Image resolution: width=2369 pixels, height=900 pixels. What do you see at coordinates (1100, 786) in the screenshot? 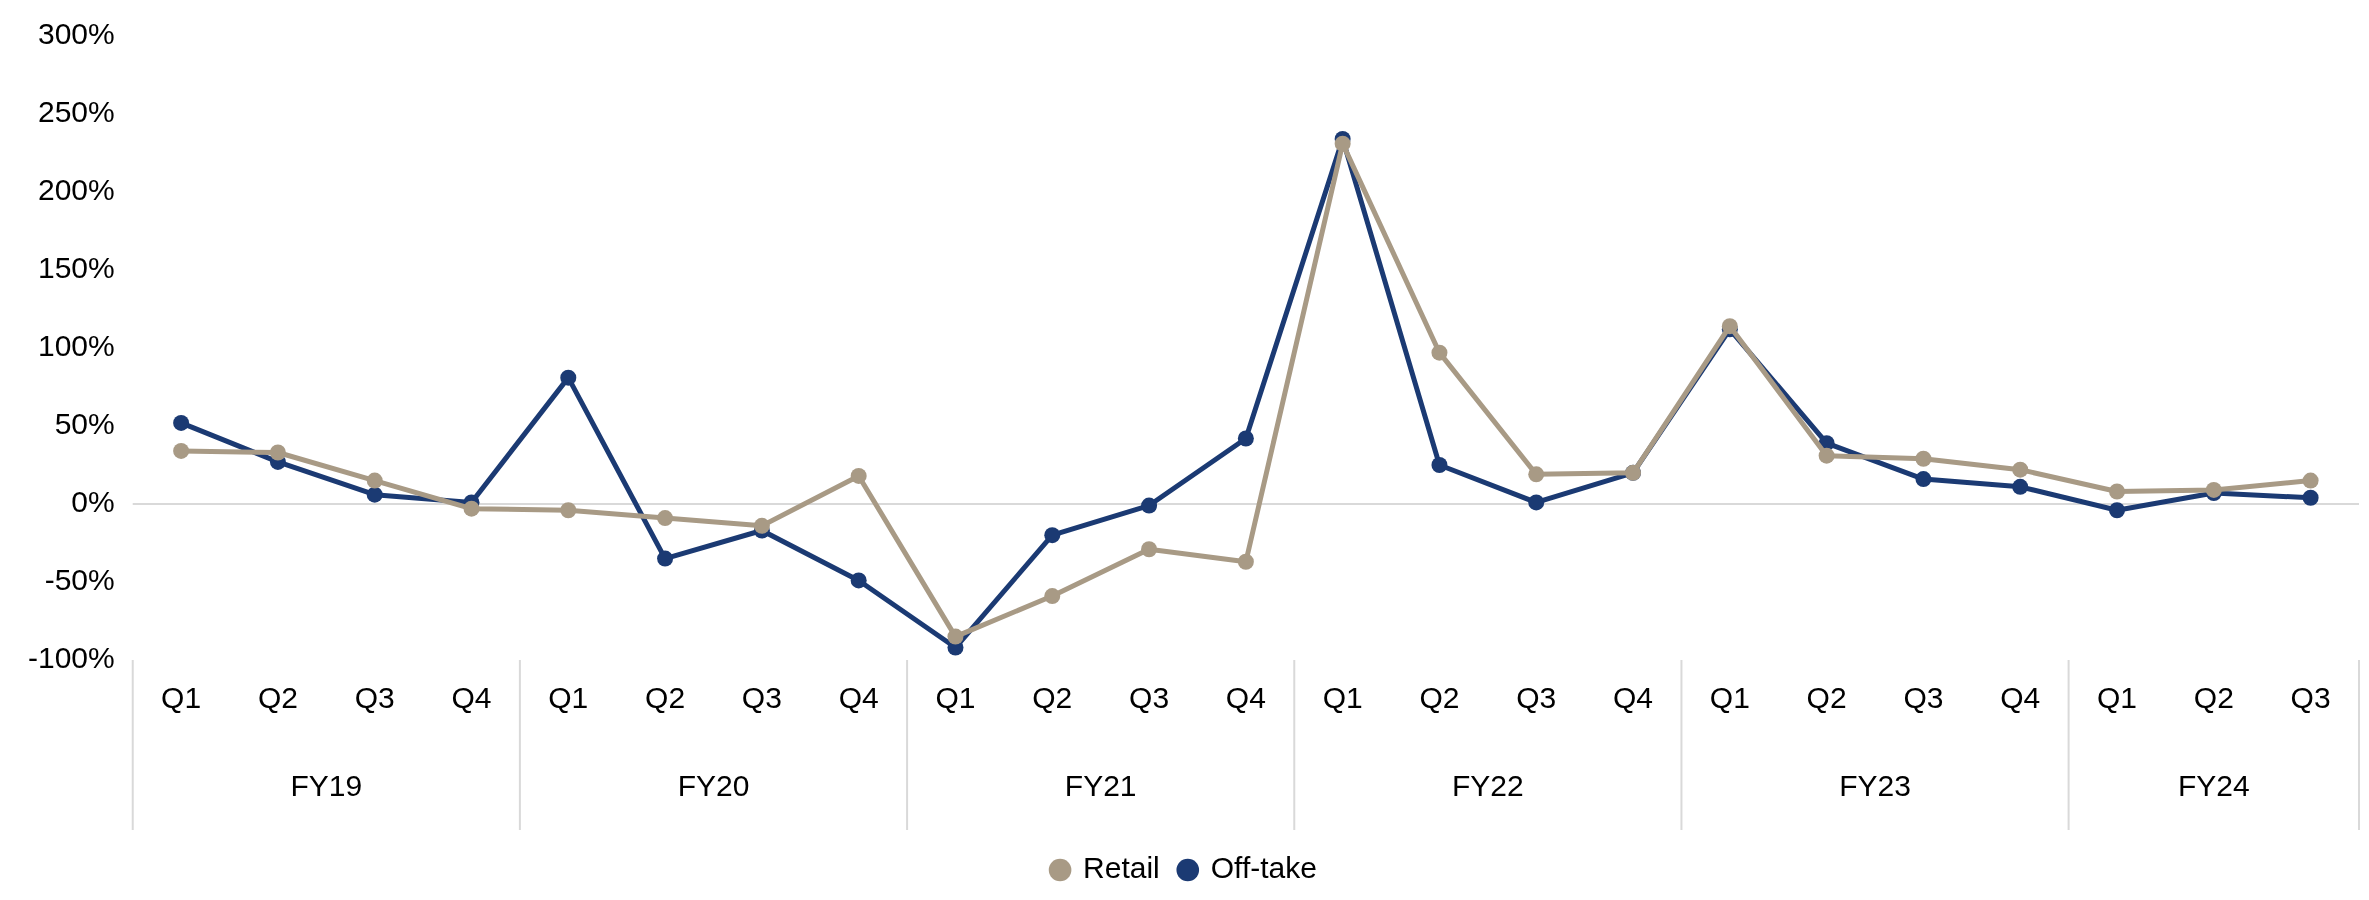
I see `text: FY21` at bounding box center [1100, 786].